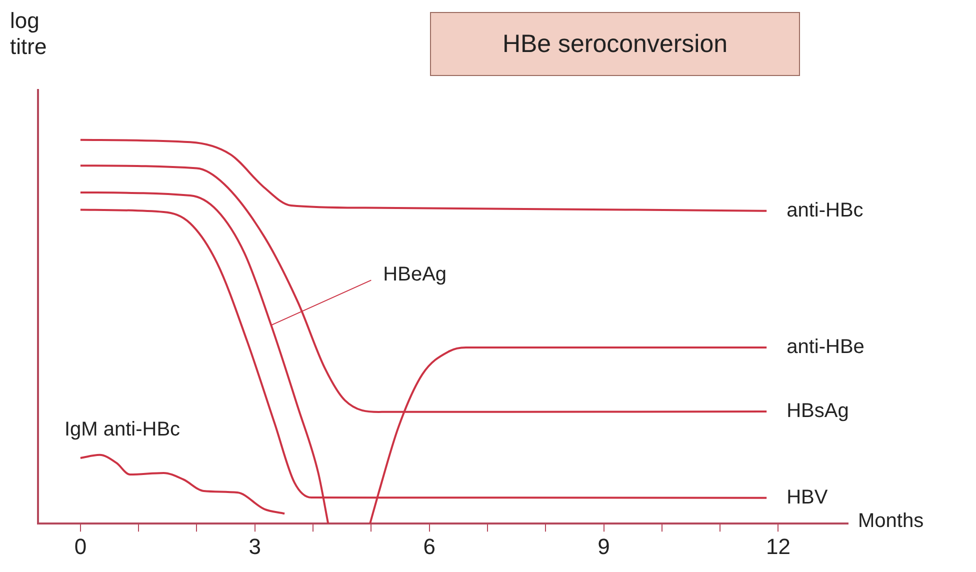 The height and width of the screenshot is (572, 976). What do you see at coordinates (817, 411) in the screenshot?
I see `series-label: HBsAg` at bounding box center [817, 411].